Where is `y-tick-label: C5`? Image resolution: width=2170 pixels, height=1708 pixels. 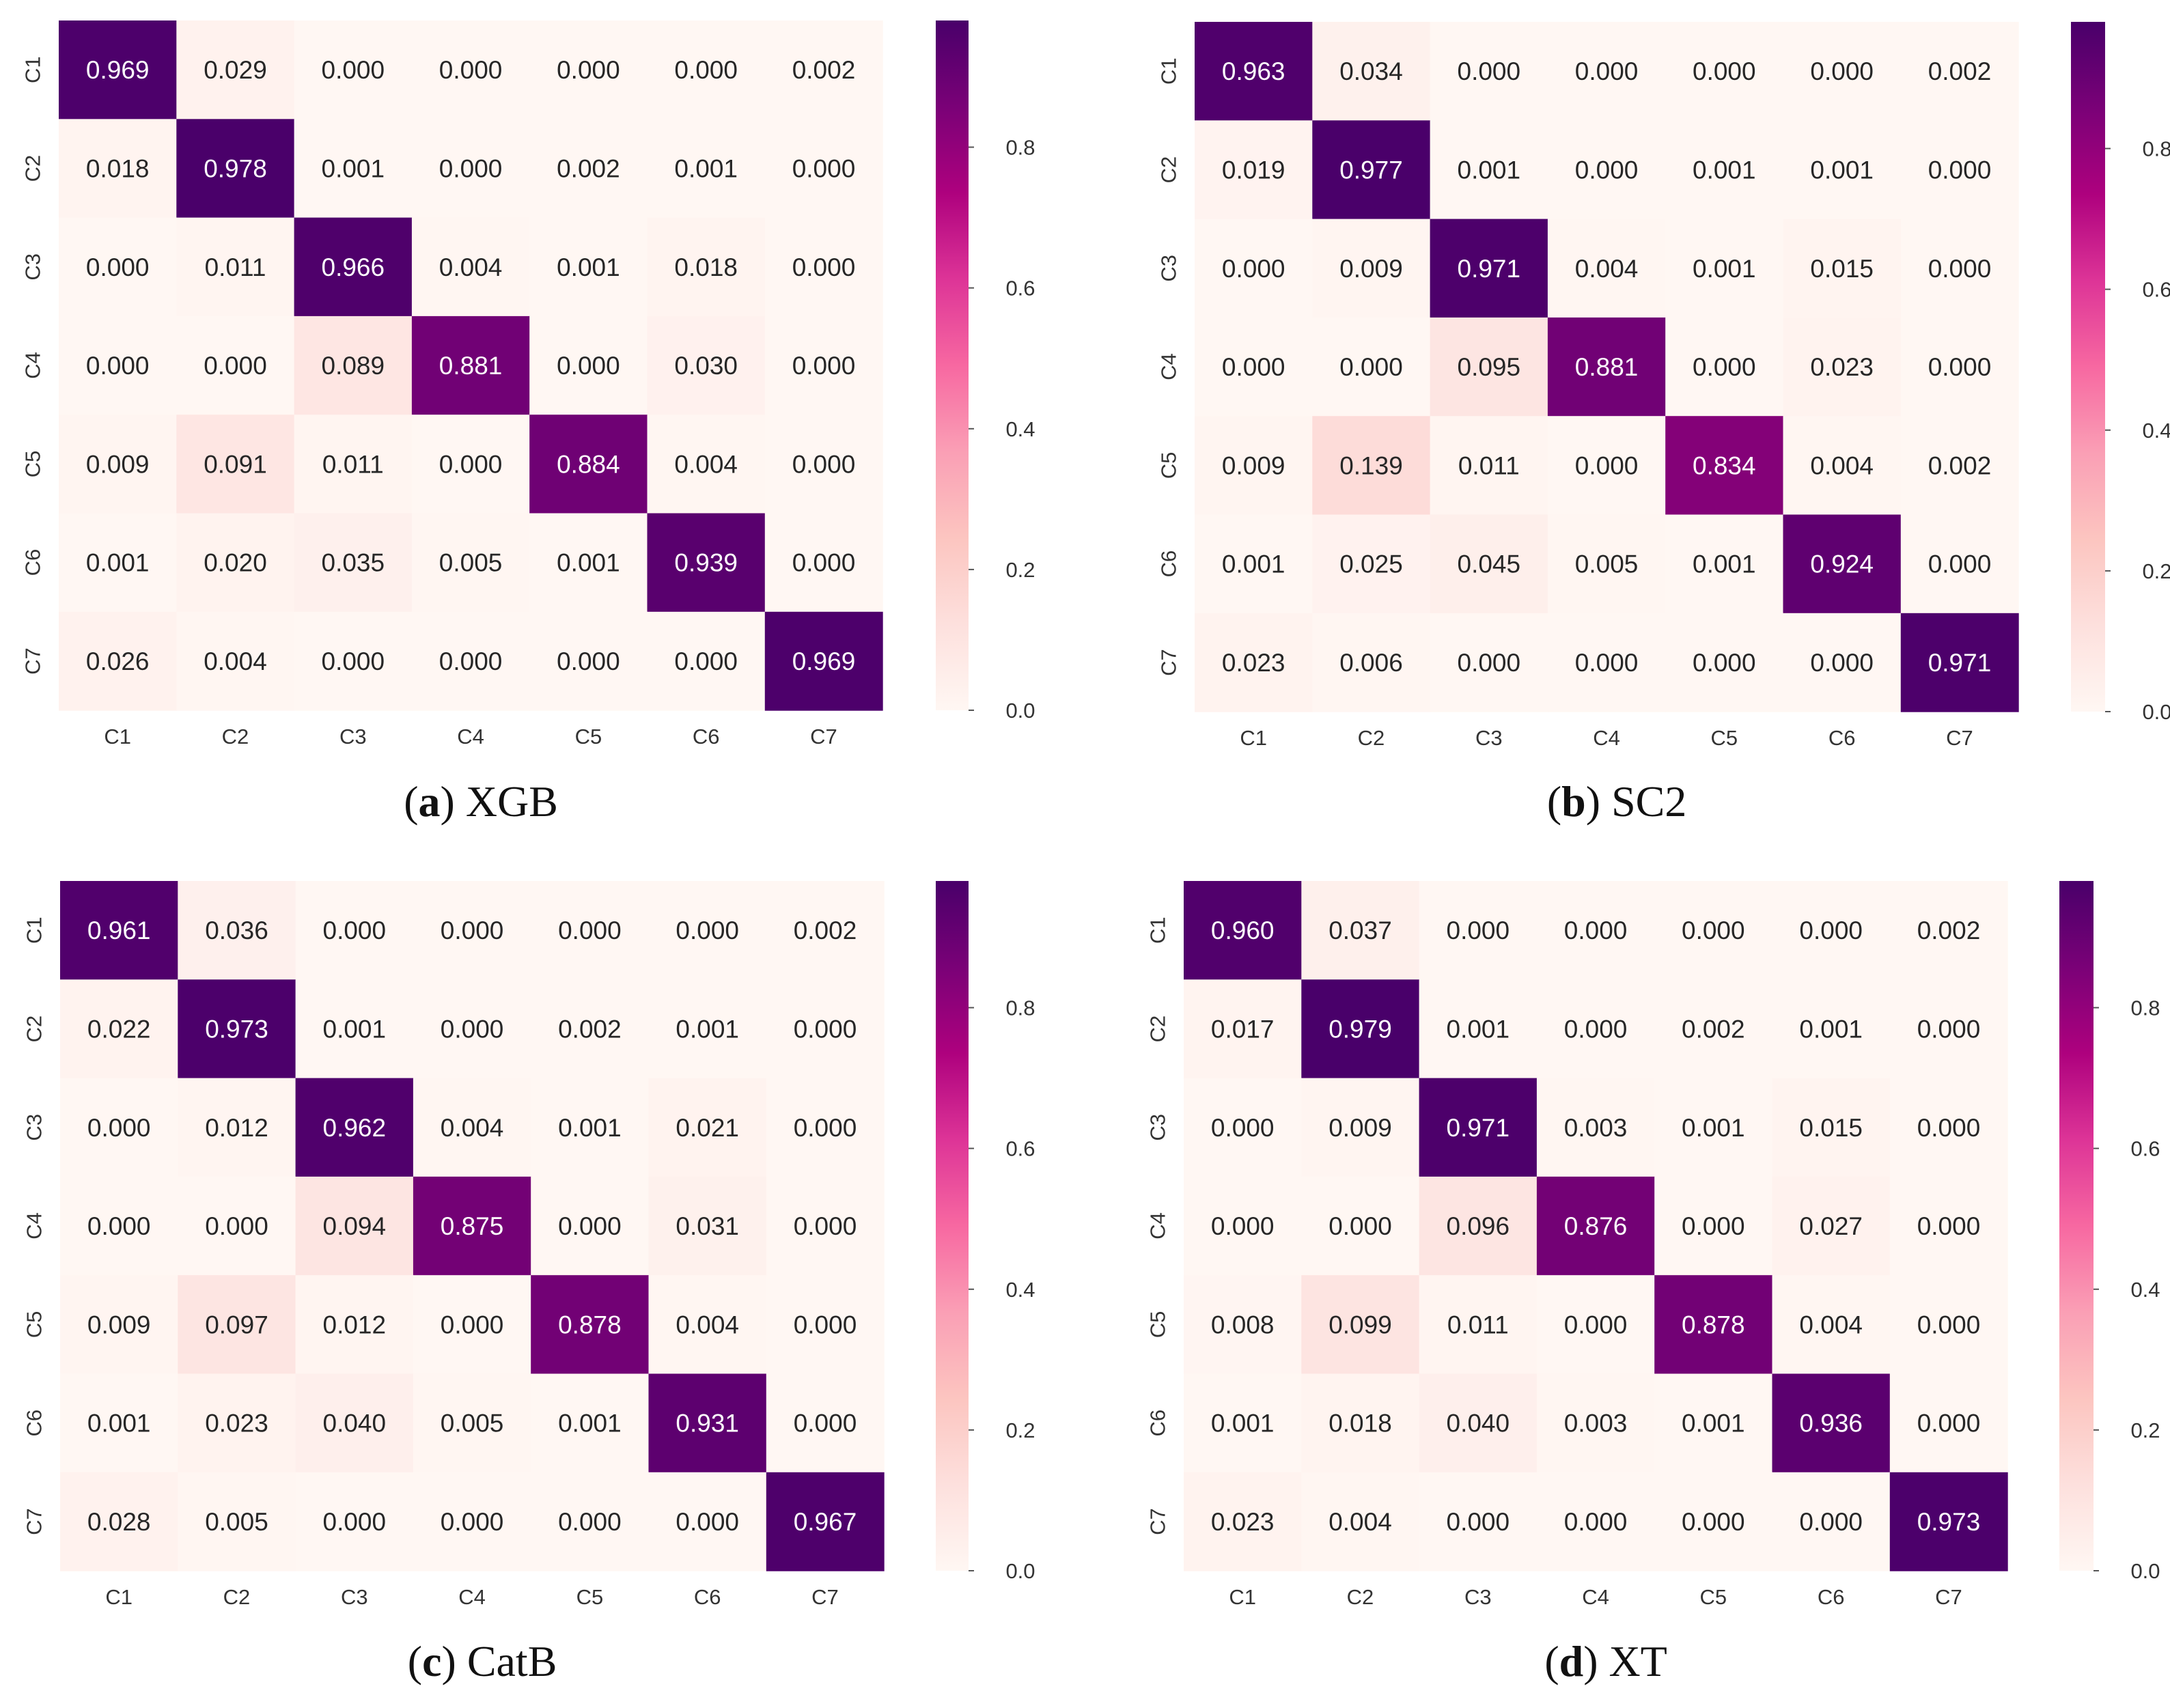
y-tick-label: C5 is located at coordinates (1158, 1325).